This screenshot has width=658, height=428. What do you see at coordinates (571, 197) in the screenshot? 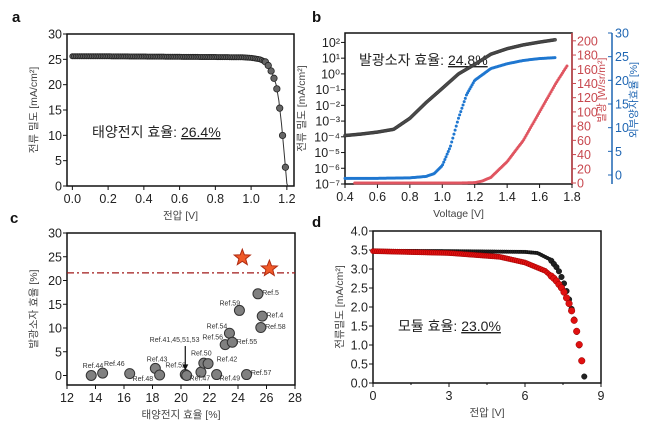
I see `x-tick-label: 1.8` at bounding box center [571, 197].